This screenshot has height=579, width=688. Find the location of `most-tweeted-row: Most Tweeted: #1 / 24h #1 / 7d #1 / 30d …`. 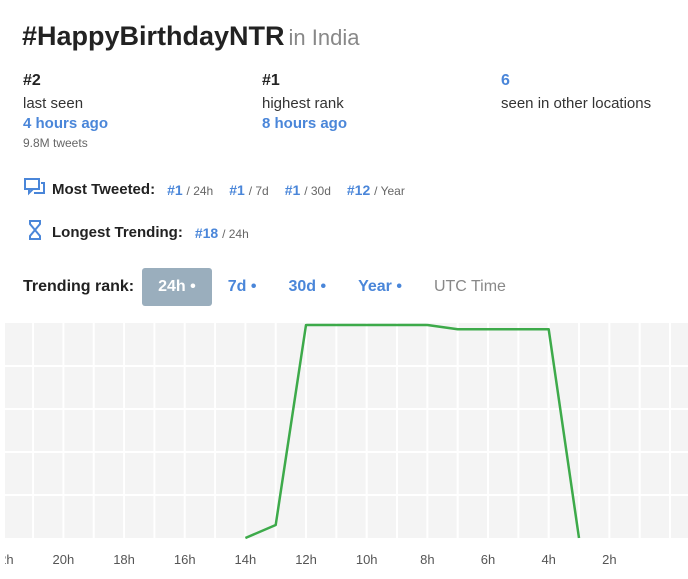

most-tweeted-row: Most Tweeted: #1 / 24h #1 / 7d #1 / 30d … is located at coordinates (222, 189).